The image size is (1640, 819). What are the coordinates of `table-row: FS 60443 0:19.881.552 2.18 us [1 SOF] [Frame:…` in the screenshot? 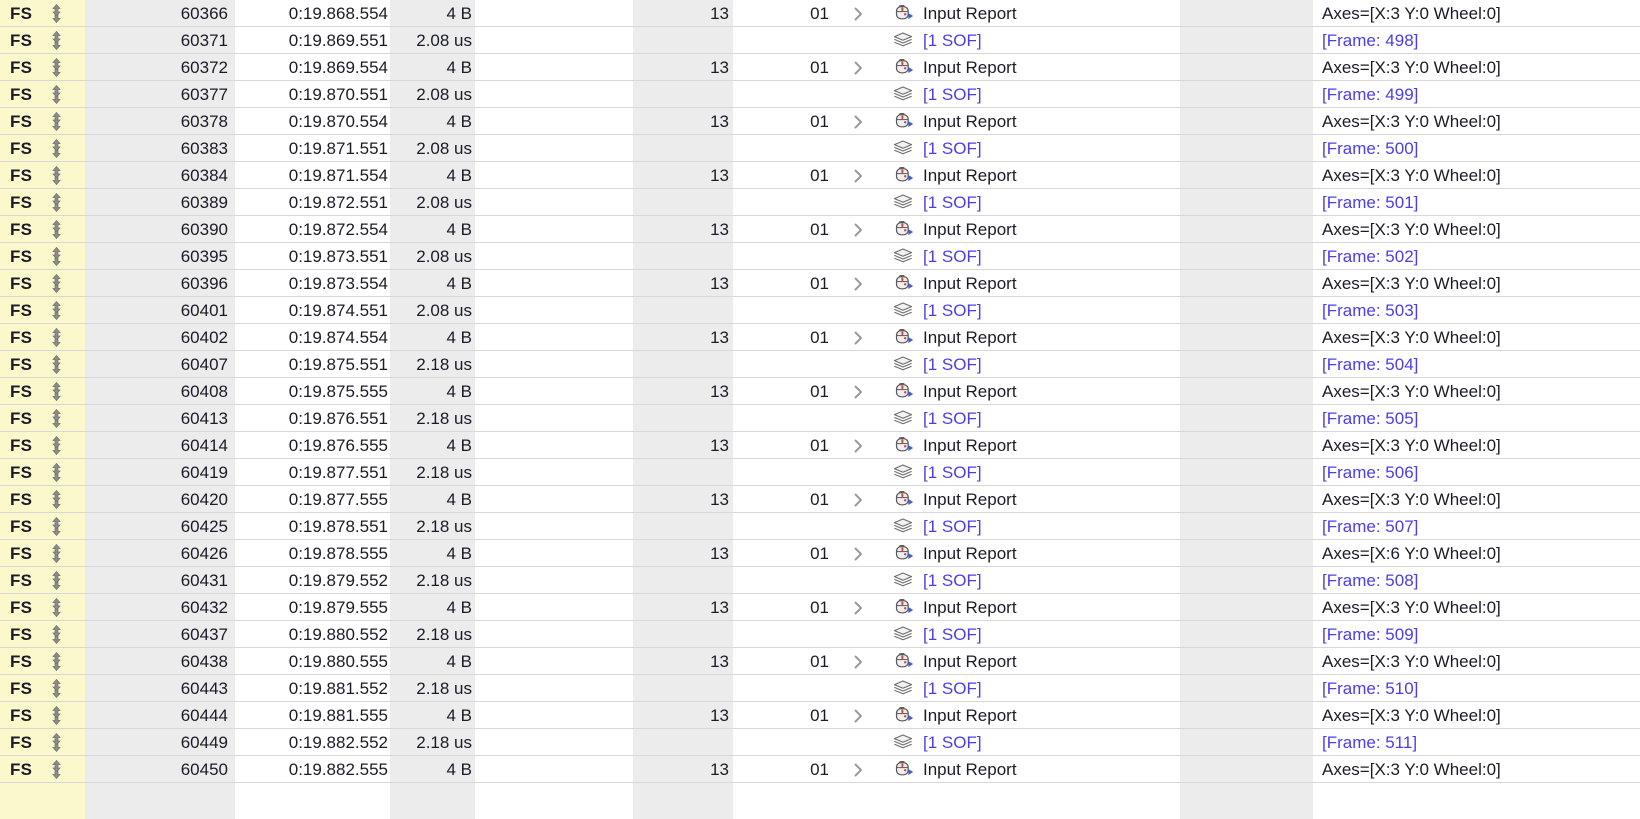 It's located at (820, 688).